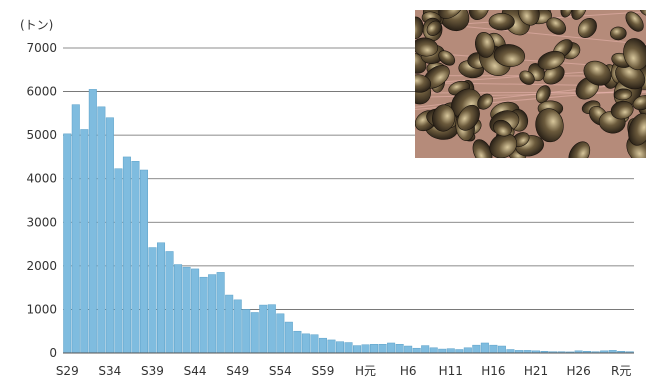 The width and height of the screenshot is (646, 385). What do you see at coordinates (451, 371) in the screenshot?
I see `x-tick-label: H11` at bounding box center [451, 371].